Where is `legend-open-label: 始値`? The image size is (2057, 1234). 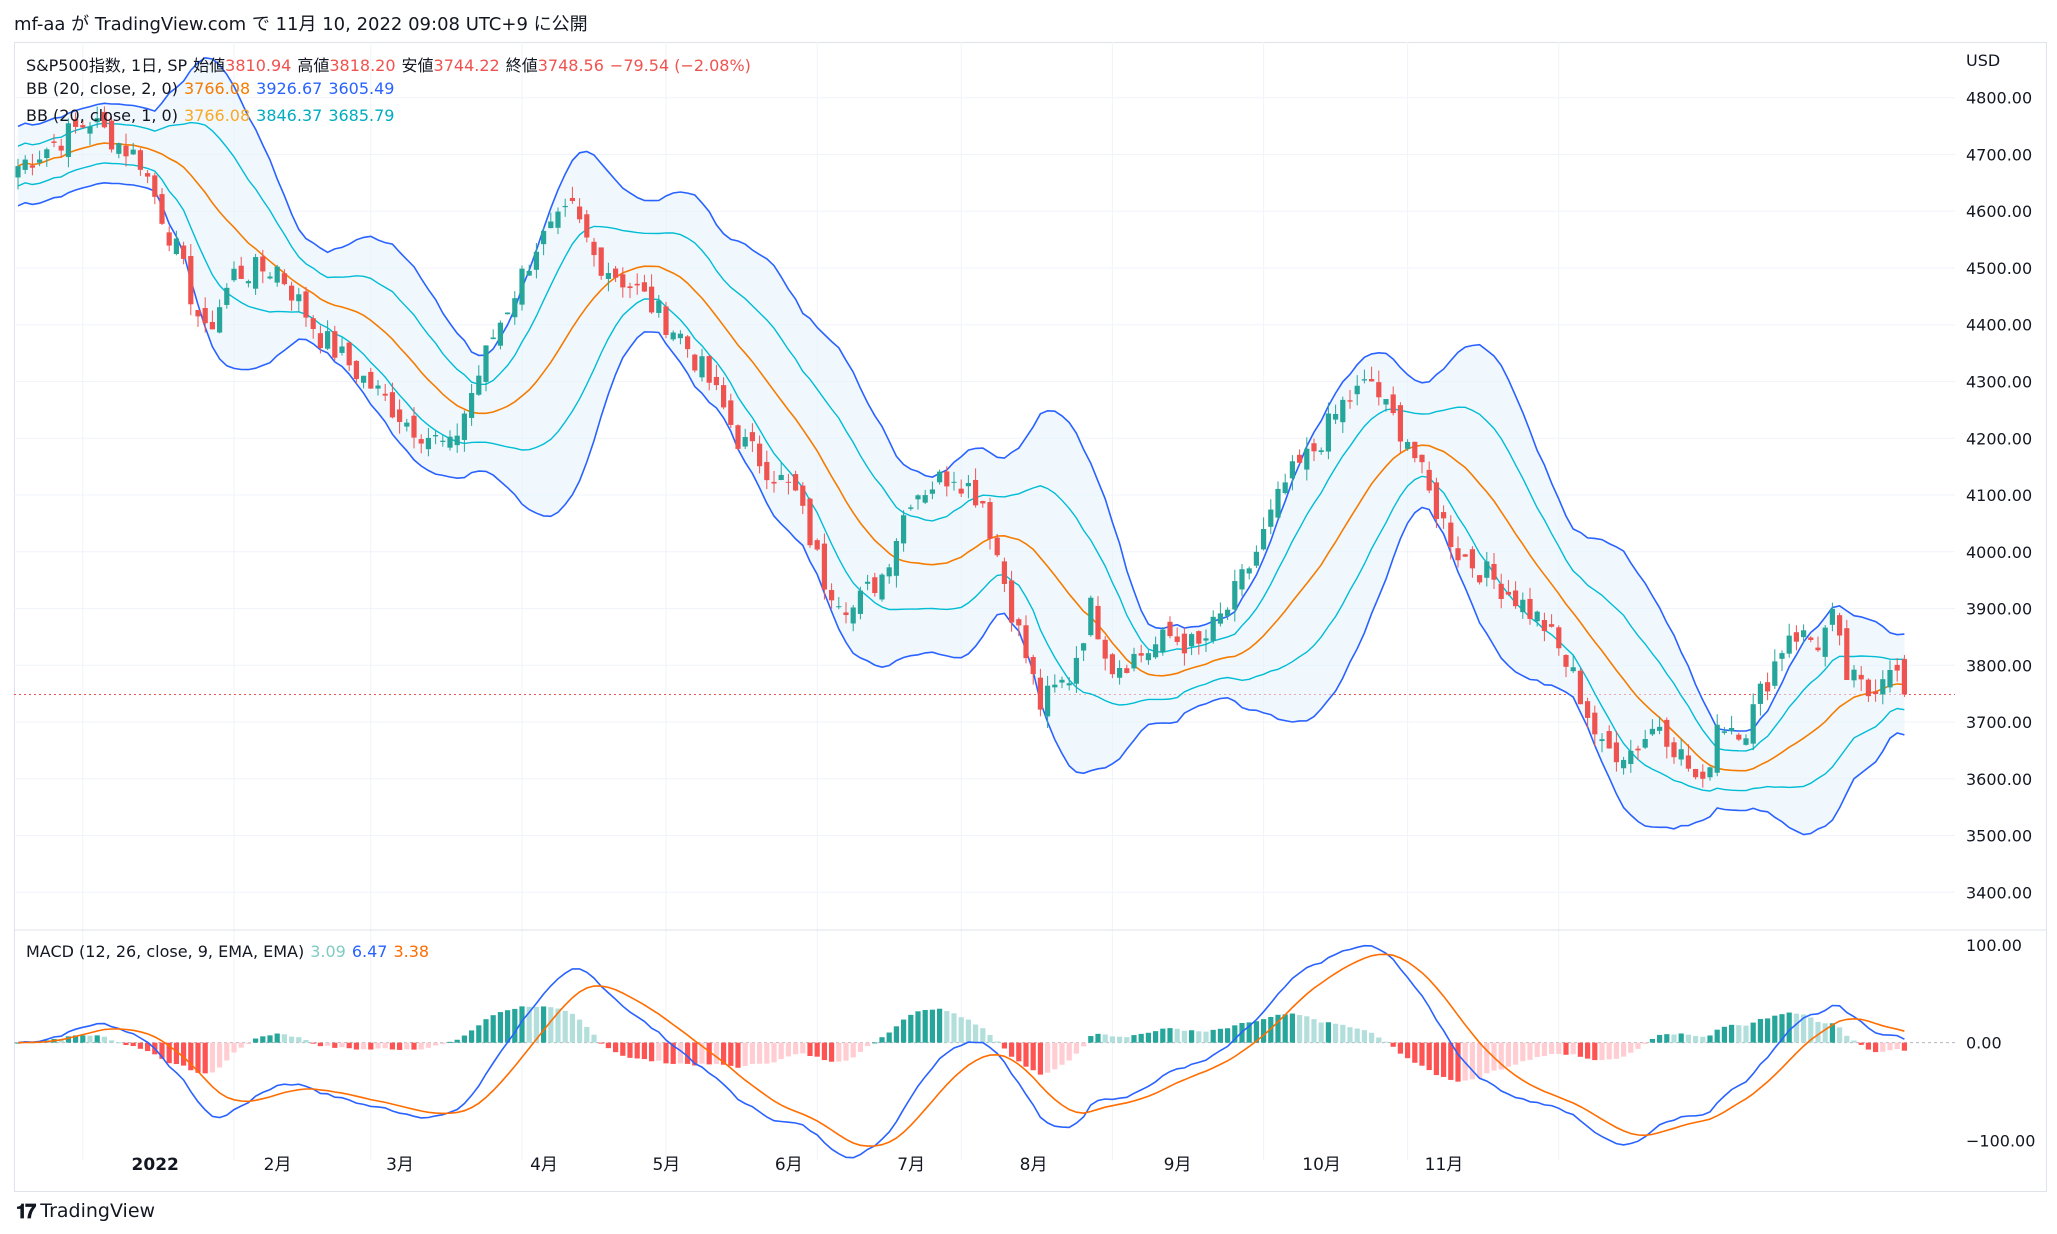 legend-open-label: 始値 is located at coordinates (209, 65).